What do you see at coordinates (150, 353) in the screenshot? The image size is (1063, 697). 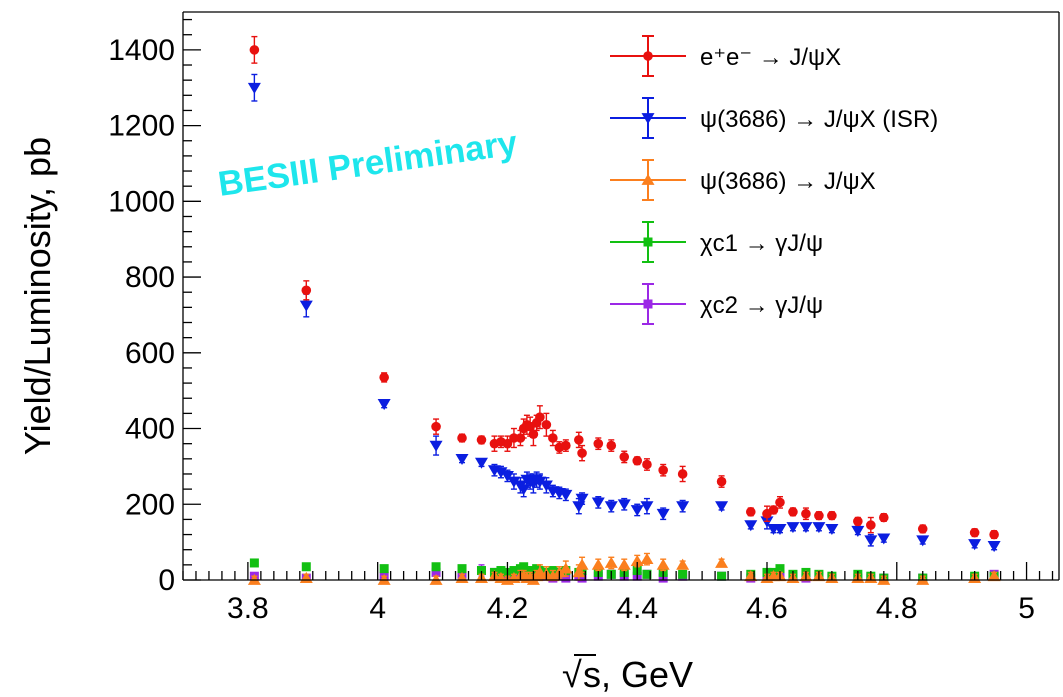 I see `y-tick-label: 600` at bounding box center [150, 353].